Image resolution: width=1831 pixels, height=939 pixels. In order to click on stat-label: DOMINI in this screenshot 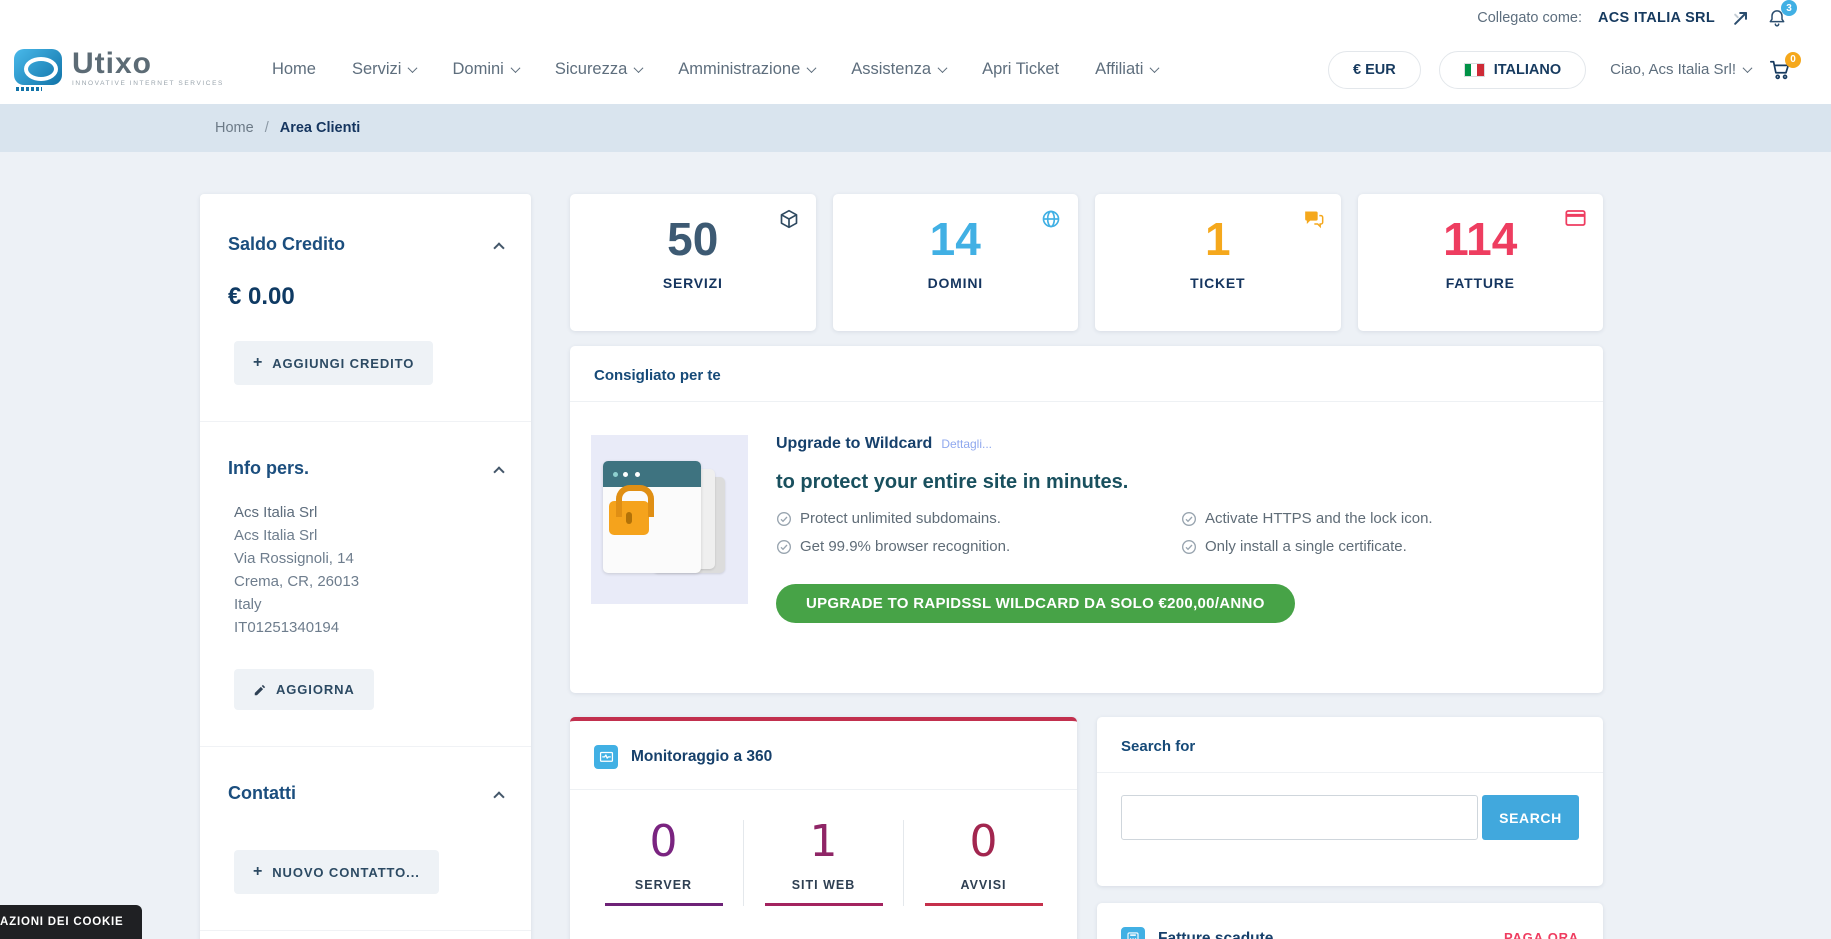, I will do `click(955, 283)`.